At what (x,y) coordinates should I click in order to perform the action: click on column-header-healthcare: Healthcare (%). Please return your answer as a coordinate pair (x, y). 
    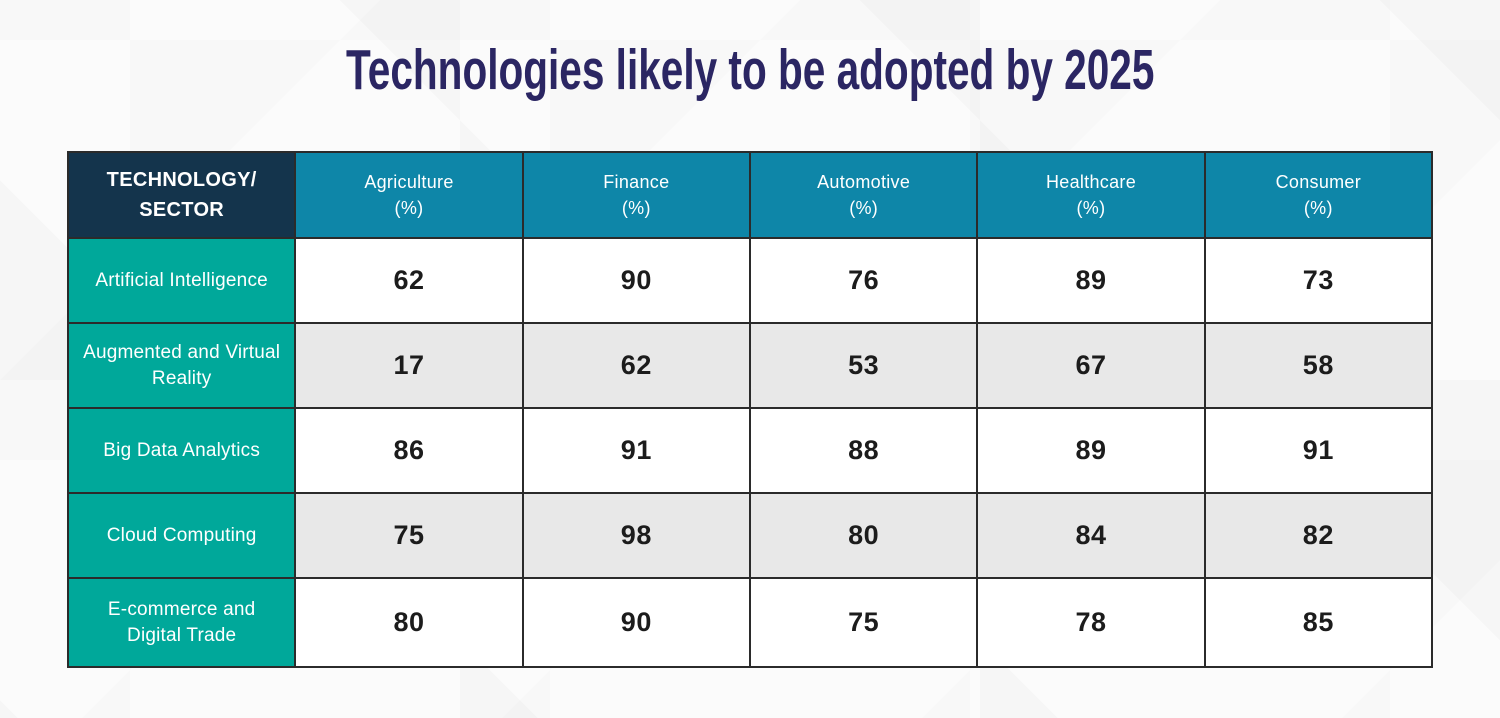
    Looking at the image, I should click on (1091, 195).